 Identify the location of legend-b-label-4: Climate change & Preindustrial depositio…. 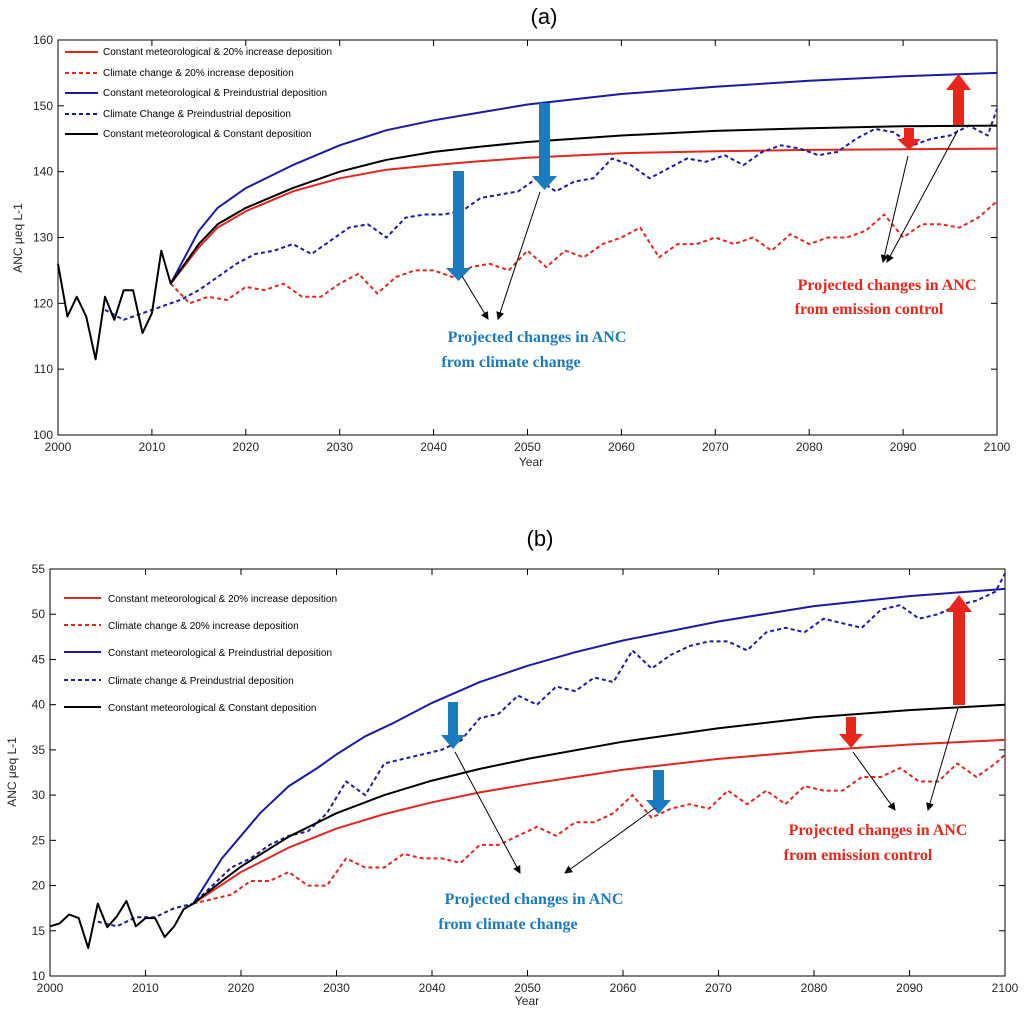
(201, 681).